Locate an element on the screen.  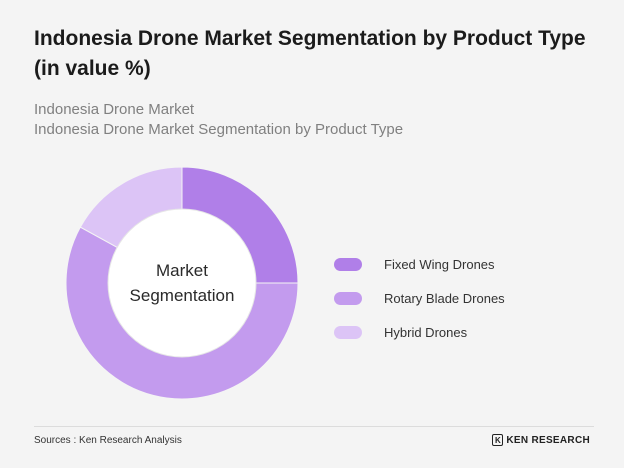
footer-divider is located at coordinates (314, 426).